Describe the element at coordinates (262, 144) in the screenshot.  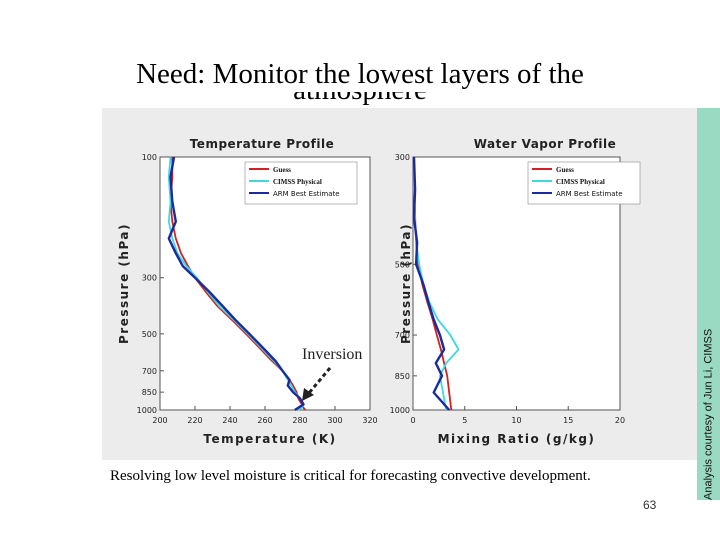
I see `chart-title: Temperature Profile` at that location.